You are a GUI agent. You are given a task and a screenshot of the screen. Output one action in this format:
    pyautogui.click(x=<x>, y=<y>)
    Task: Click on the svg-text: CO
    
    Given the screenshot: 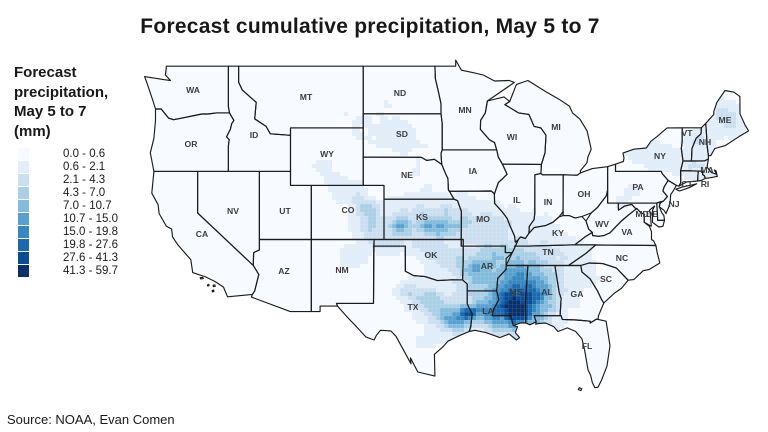 What is the action you would take?
    pyautogui.click(x=348, y=210)
    